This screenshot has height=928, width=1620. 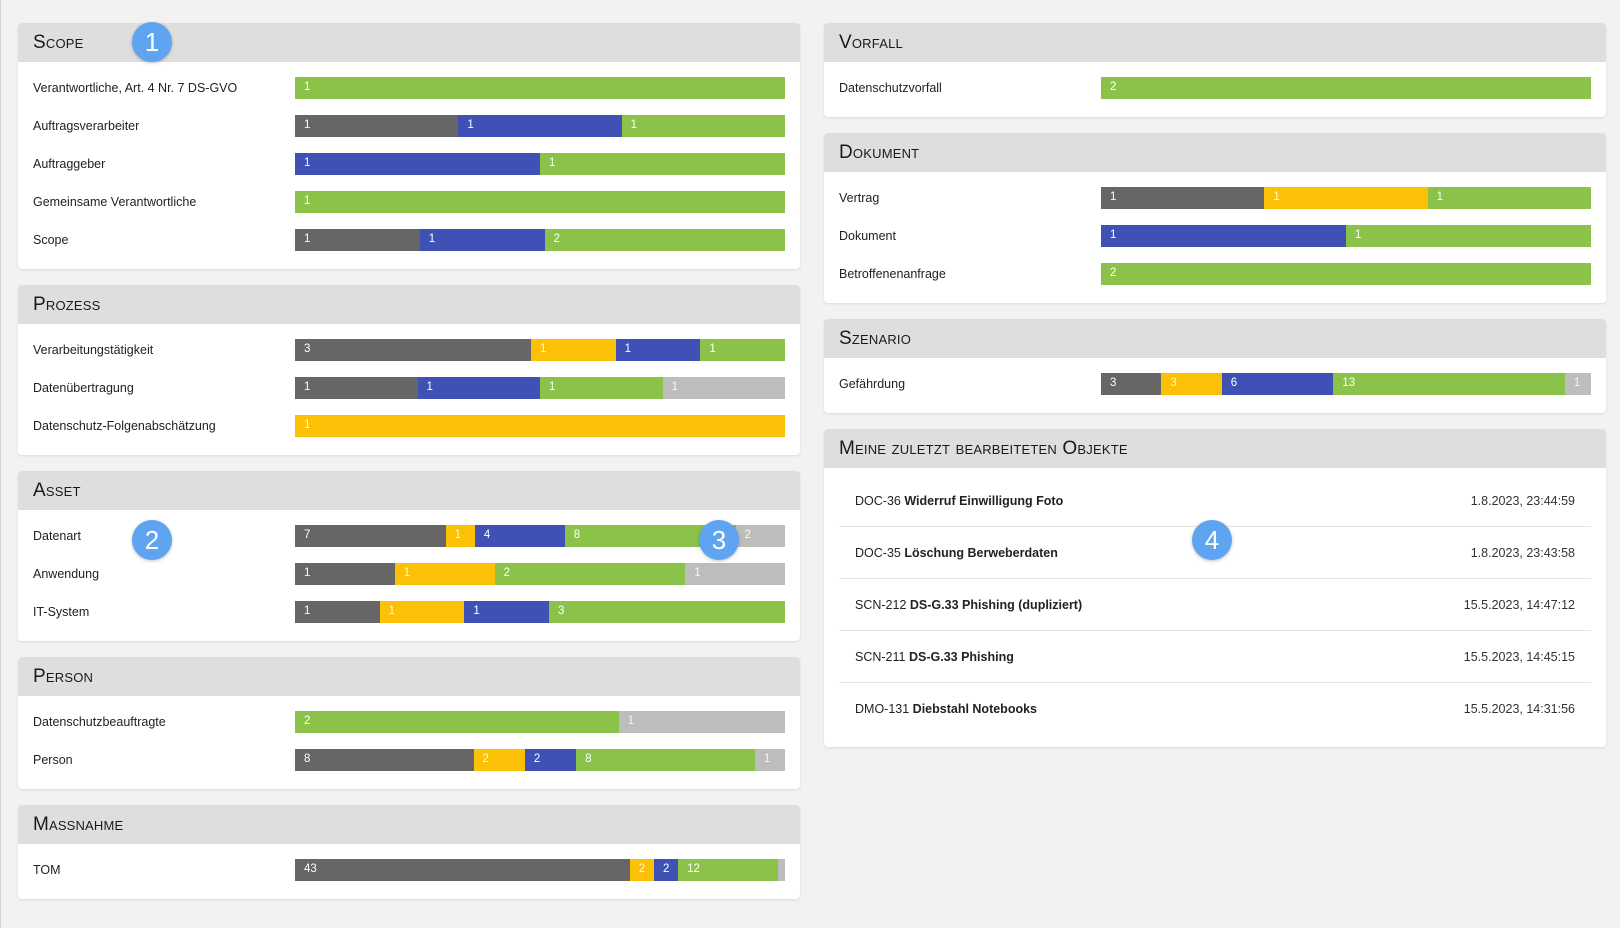 I want to click on recent-object-date: 1.8.2023, 23:43:58, so click(x=1522, y=552).